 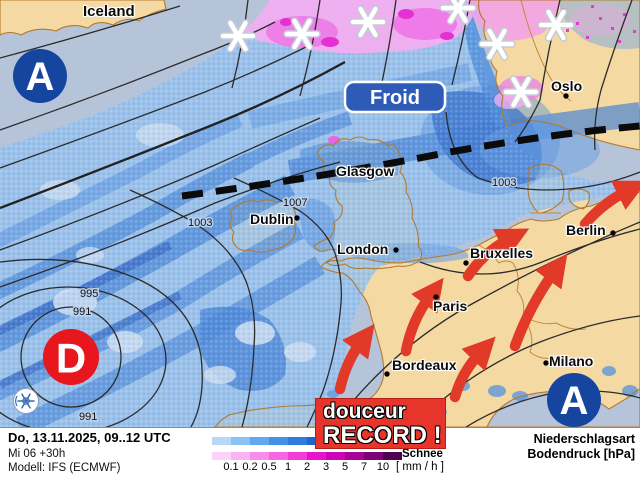 I want to click on legend-tick: 0.5, so click(x=269, y=467).